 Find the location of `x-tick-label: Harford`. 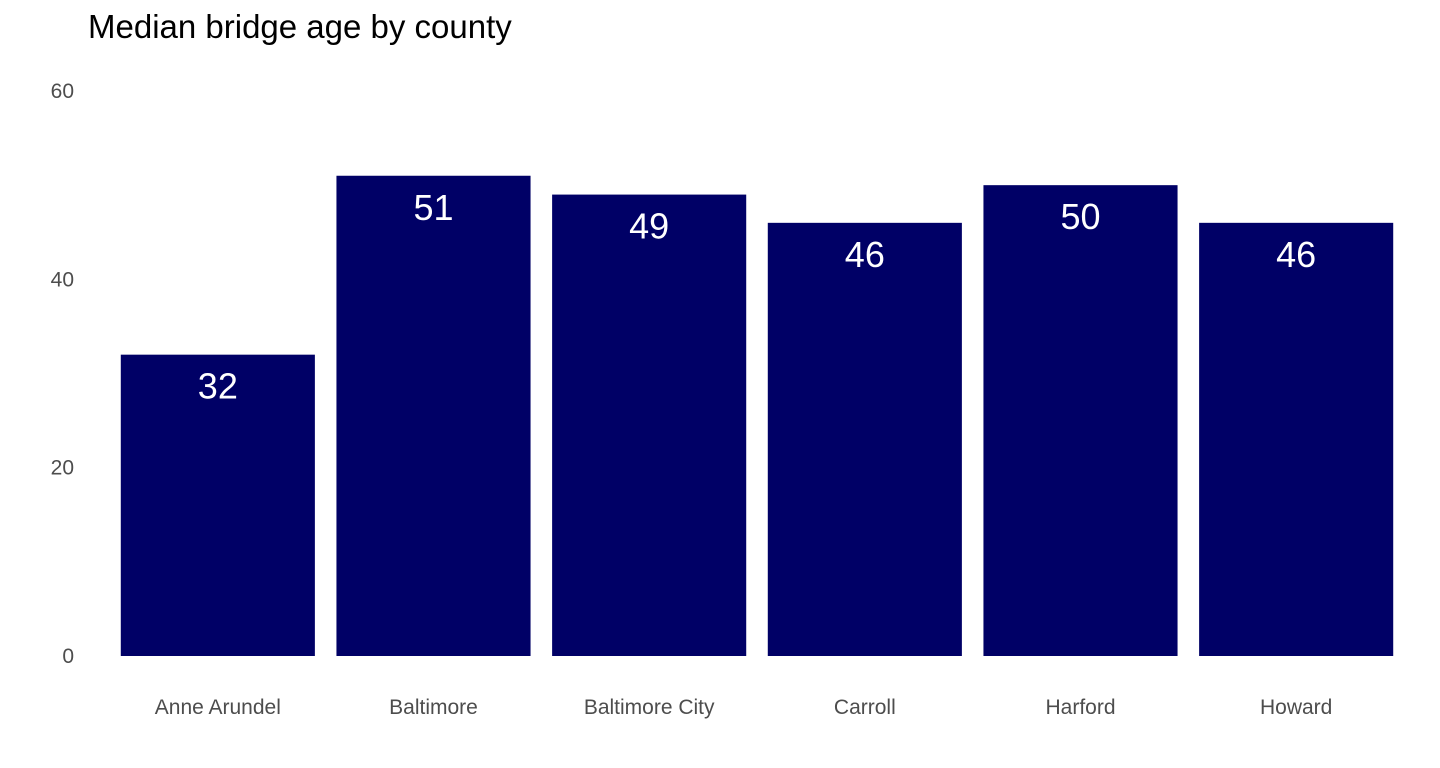

x-tick-label: Harford is located at coordinates (1080, 707).